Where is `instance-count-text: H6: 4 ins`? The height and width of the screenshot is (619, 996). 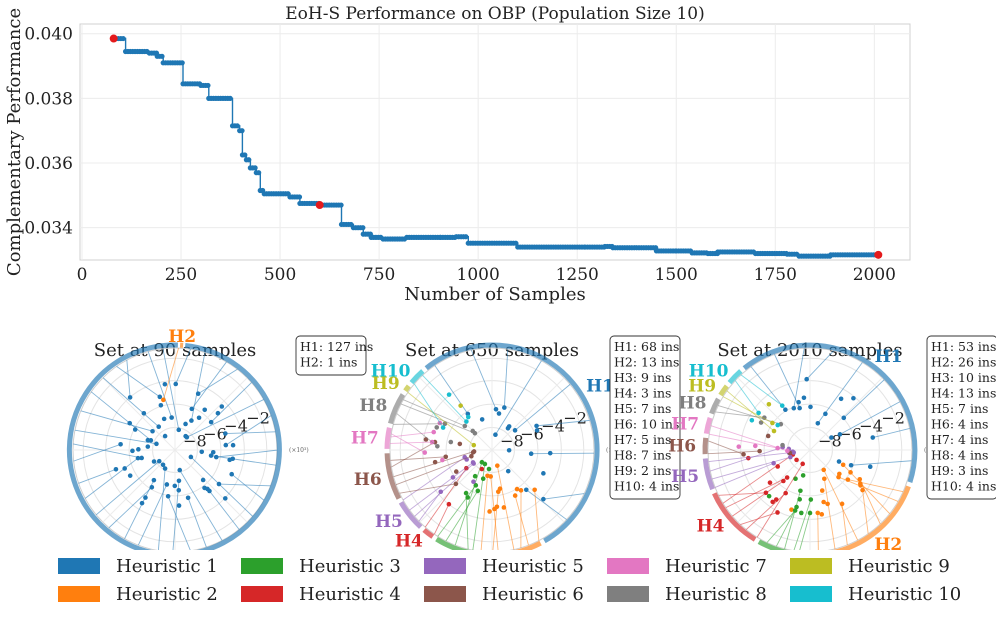
instance-count-text: H6: 4 ins is located at coordinates (959, 424).